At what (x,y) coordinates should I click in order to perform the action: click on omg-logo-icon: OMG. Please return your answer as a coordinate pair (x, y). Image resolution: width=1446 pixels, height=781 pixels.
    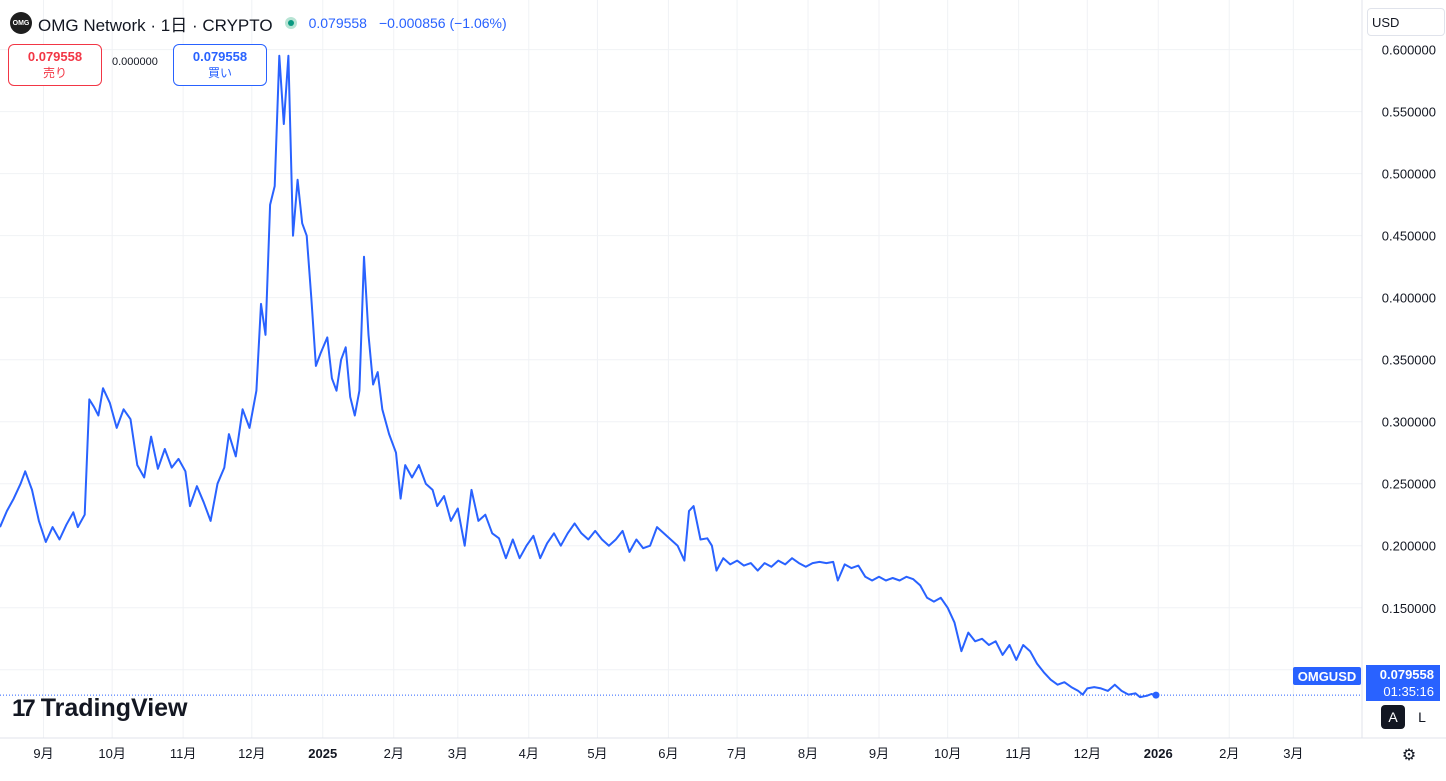
    Looking at the image, I should click on (21, 23).